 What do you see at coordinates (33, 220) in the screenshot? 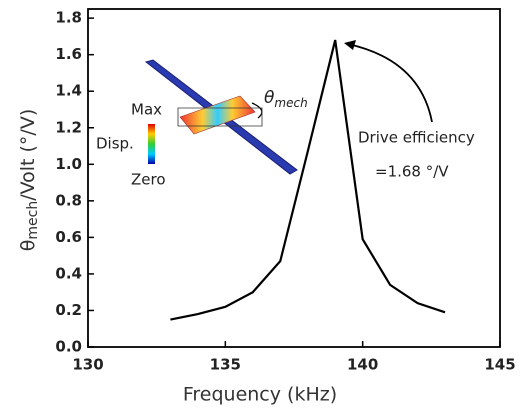
I see `y-label-sub: mech` at bounding box center [33, 220].